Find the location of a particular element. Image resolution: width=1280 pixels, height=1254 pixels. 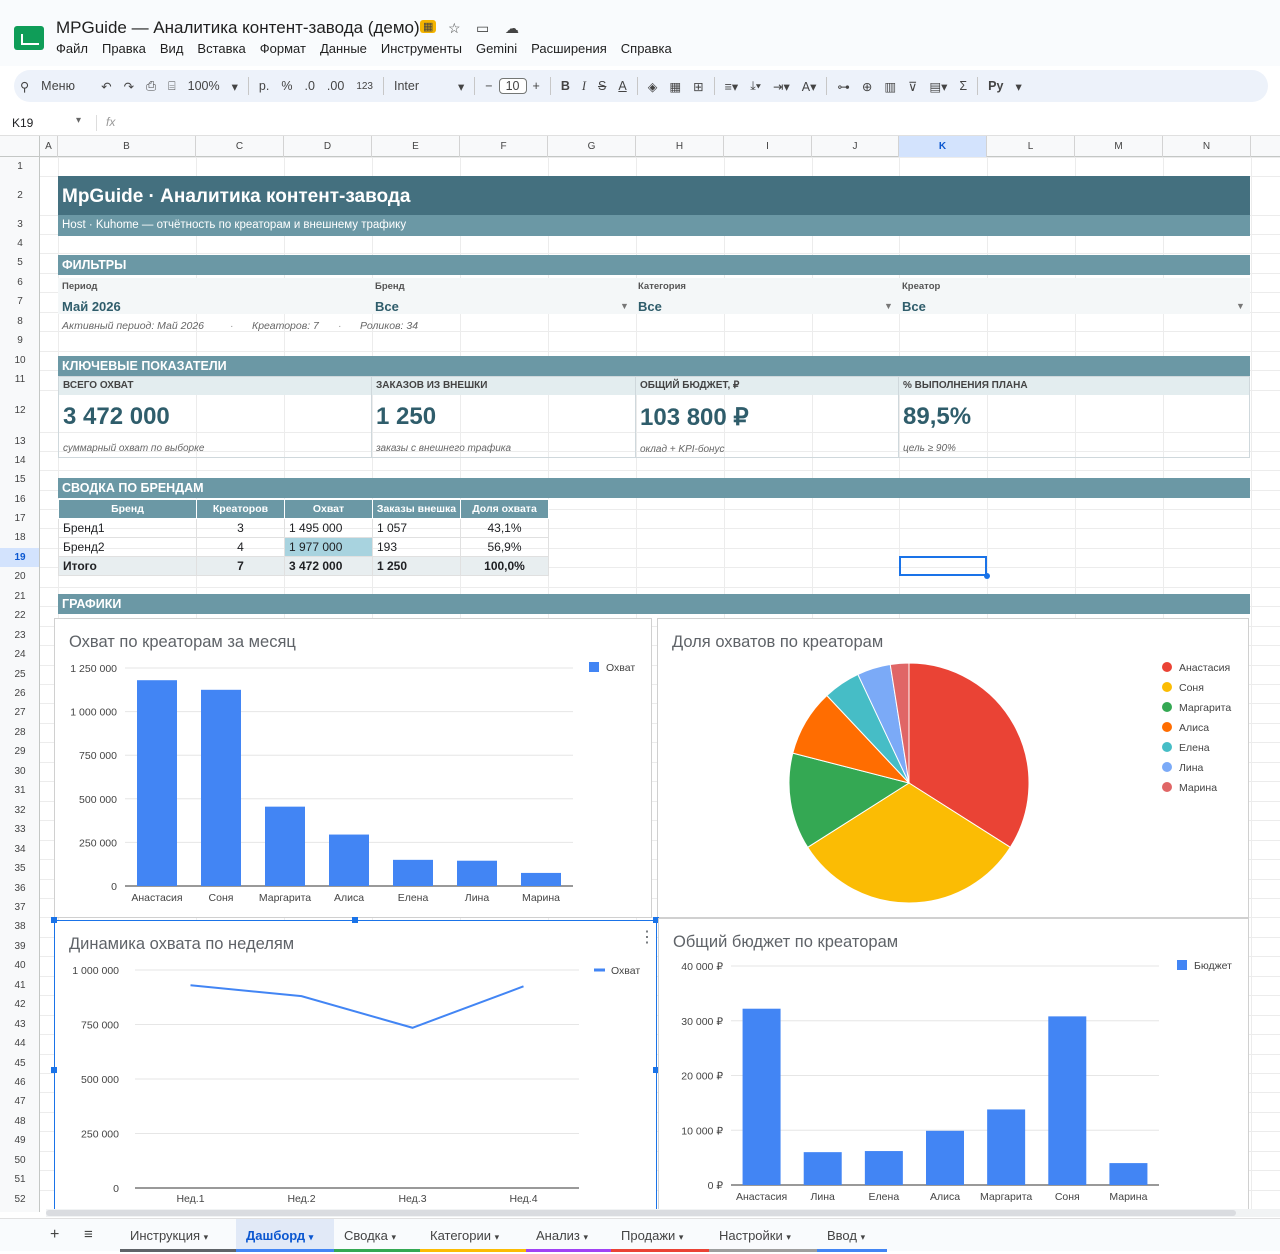

comment-icon: ⊕ is located at coordinates (867, 86).